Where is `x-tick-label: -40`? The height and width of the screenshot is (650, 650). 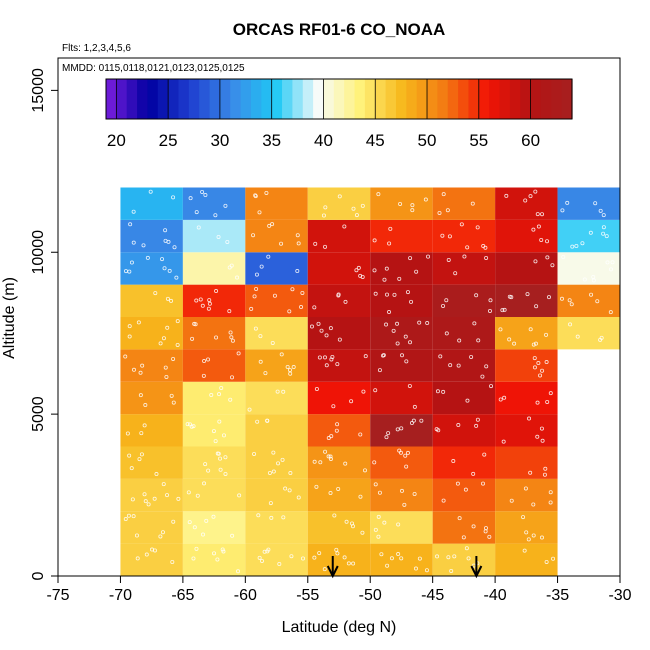 x-tick-label: -40 is located at coordinates (495, 595).